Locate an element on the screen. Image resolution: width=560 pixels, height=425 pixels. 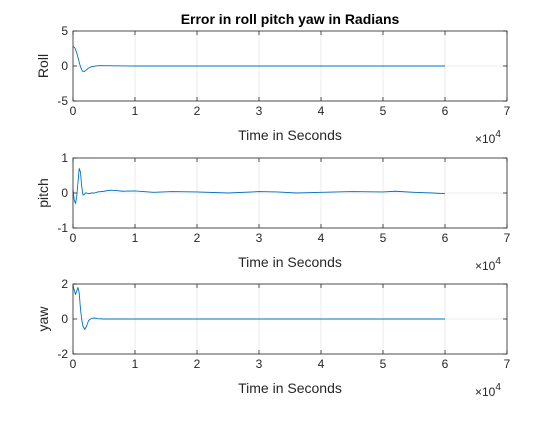
chart-title: Error in roll pitch yaw in Radians is located at coordinates (290, 19).